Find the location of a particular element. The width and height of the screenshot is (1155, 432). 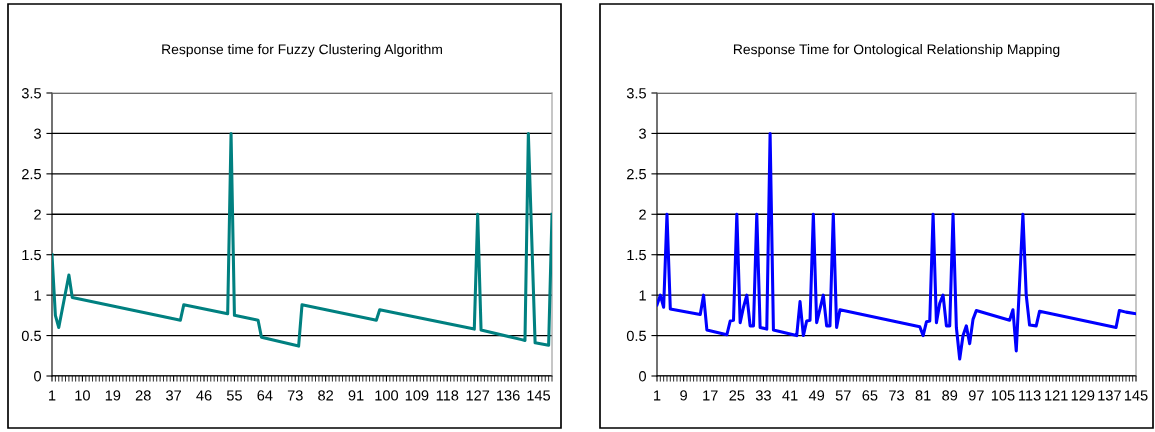

x-tick-label: 121 is located at coordinates (1056, 395).